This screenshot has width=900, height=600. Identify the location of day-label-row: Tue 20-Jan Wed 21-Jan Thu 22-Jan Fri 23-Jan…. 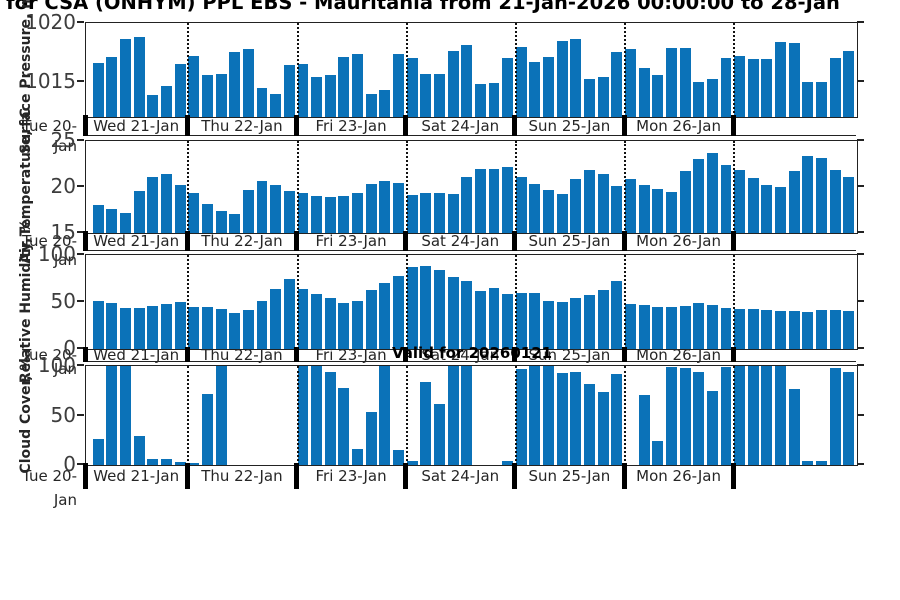
(439, 486).